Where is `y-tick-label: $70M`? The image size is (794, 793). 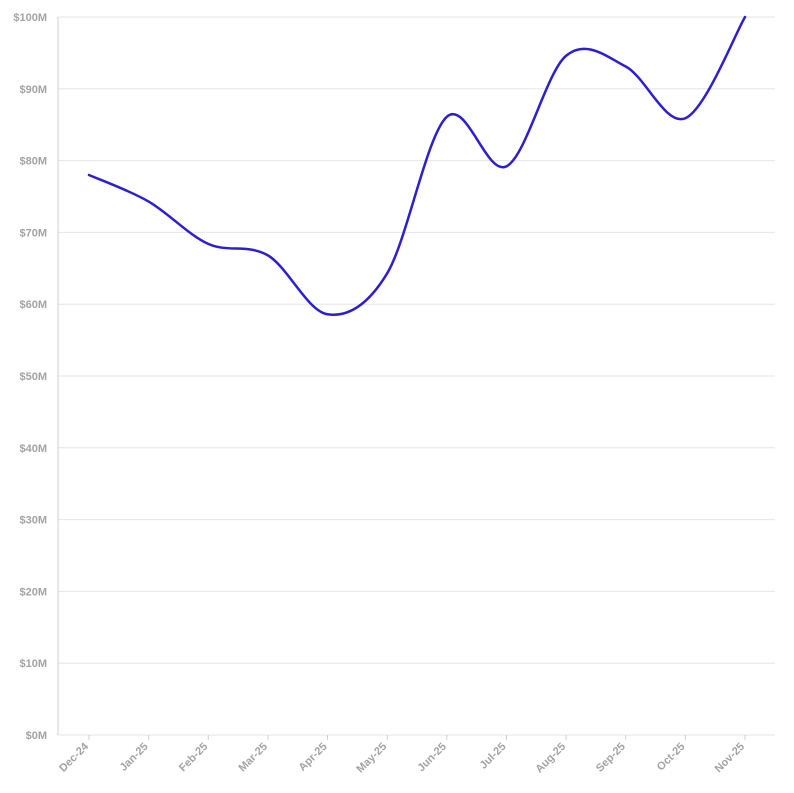 y-tick-label: $70M is located at coordinates (33, 233).